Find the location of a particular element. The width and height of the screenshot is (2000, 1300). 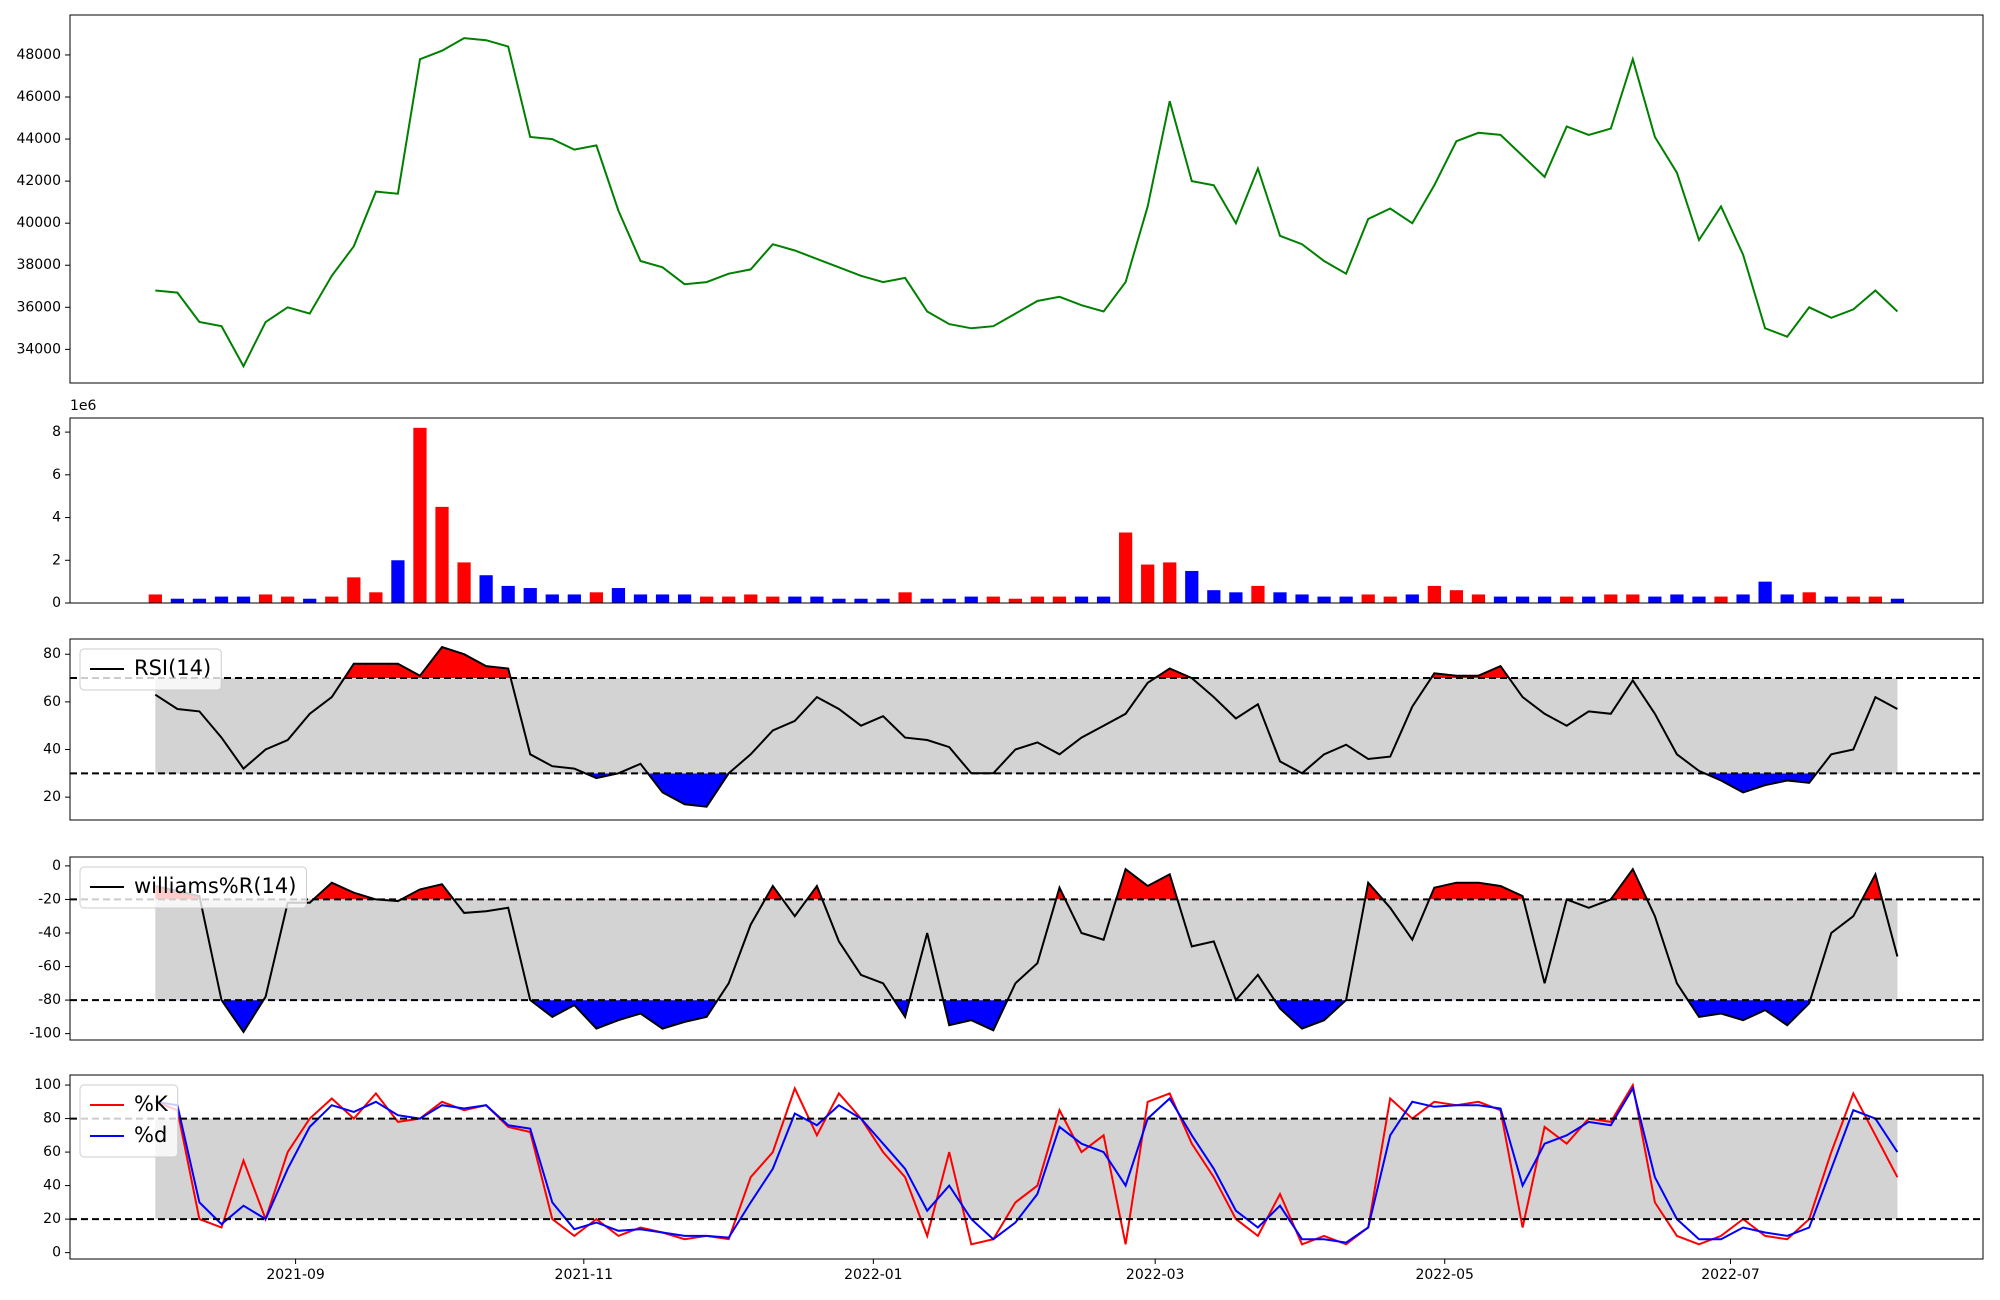

y-tick-label: 100 is located at coordinates (47, 1085).